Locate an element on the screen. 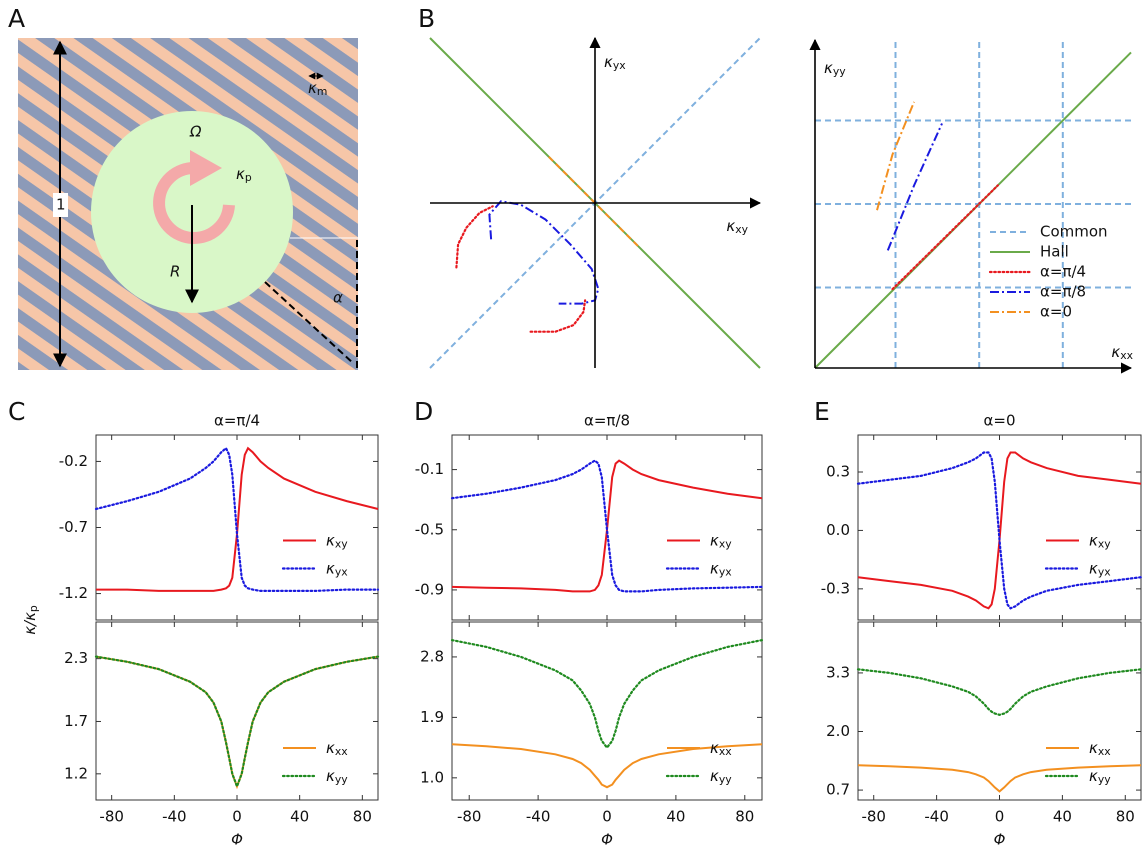  y-tick-label: 1.0 is located at coordinates (432, 777).